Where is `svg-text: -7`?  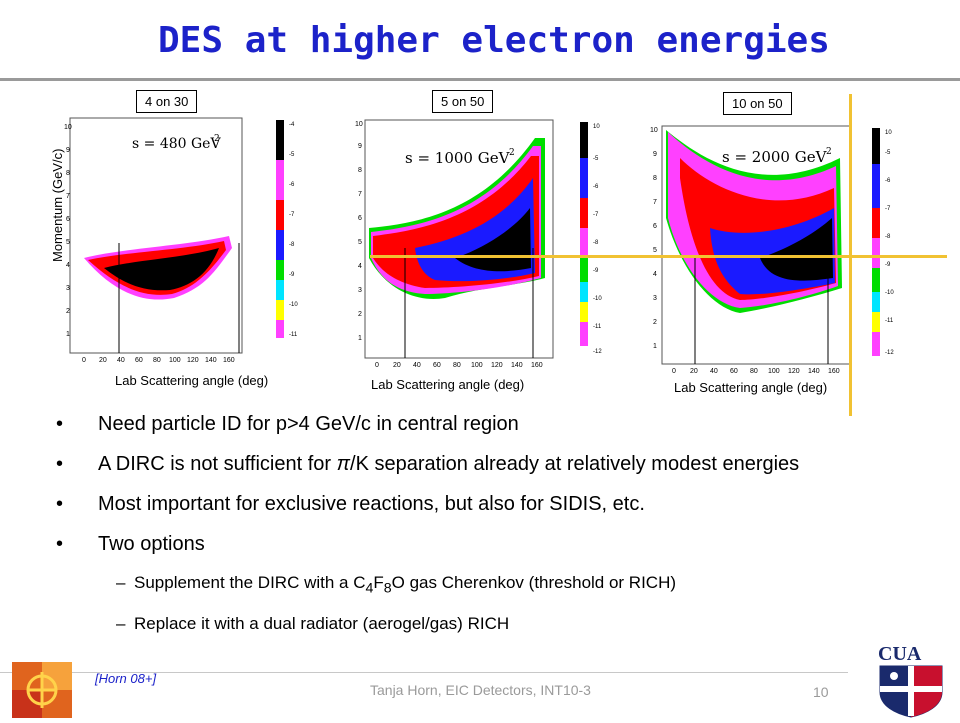 svg-text: -7 is located at coordinates (888, 209).